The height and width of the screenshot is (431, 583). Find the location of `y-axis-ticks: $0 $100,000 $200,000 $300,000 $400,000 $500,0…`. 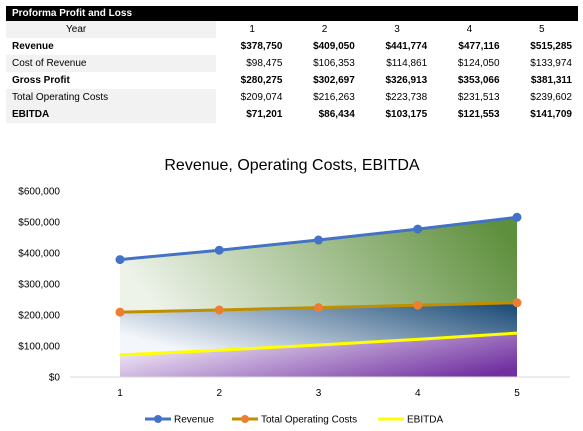

y-axis-ticks: $0 $100,000 $200,000 $300,000 $400,000 $500,0… is located at coordinates (39, 285).